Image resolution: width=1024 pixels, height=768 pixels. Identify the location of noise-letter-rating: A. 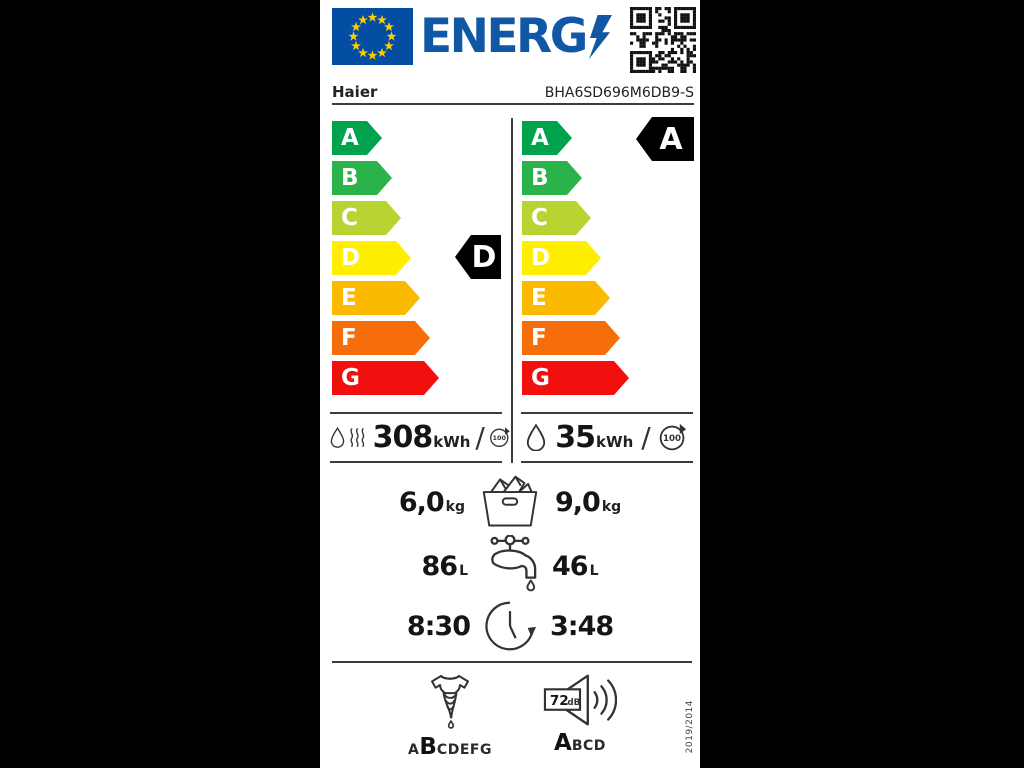
(563, 743).